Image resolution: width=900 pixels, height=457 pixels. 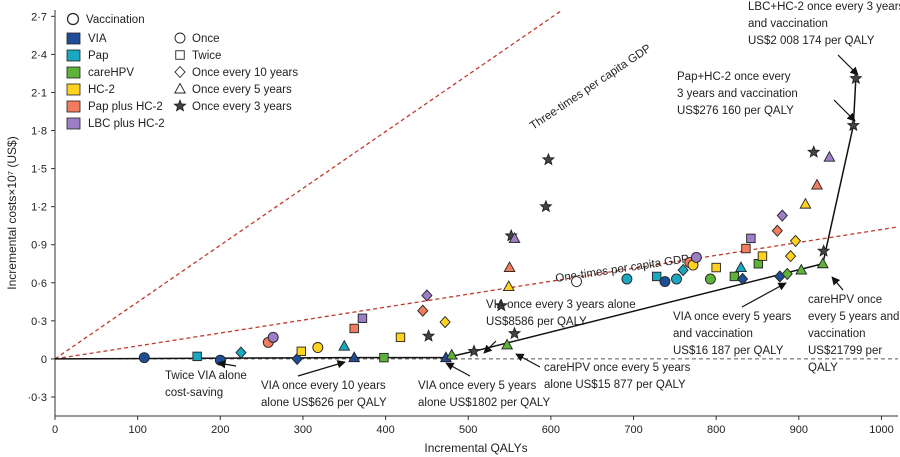 What do you see at coordinates (799, 430) in the screenshot?
I see `x-tick-label: 900` at bounding box center [799, 430].